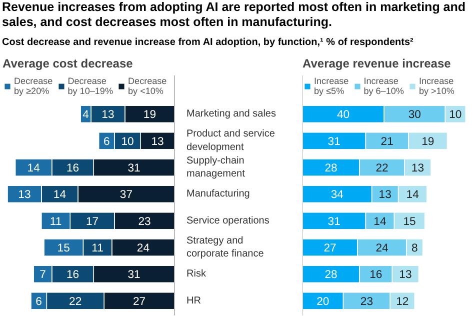 The width and height of the screenshot is (474, 322). What do you see at coordinates (384, 86) in the screenshot?
I see `legend-label: Increase by 6–10%` at bounding box center [384, 86].